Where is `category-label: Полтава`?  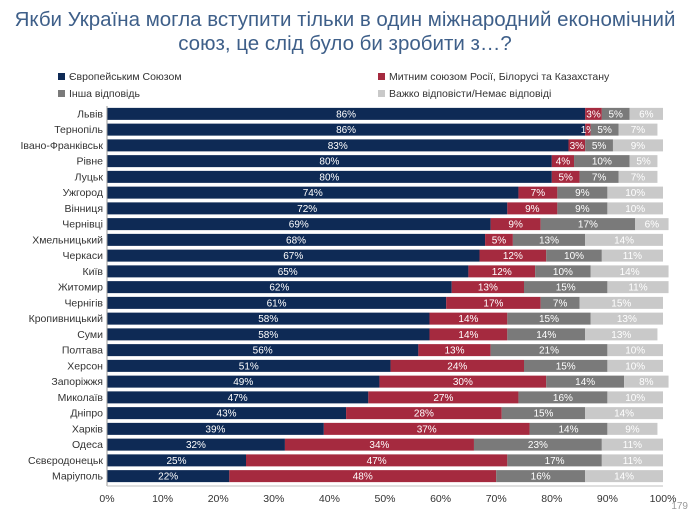 category-label: Полтава is located at coordinates (82, 351).